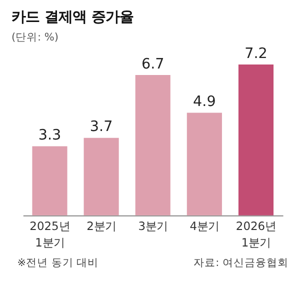 This screenshot has height=300, width=300. I want to click on text: 자료: 여신금융협회, so click(241, 263).